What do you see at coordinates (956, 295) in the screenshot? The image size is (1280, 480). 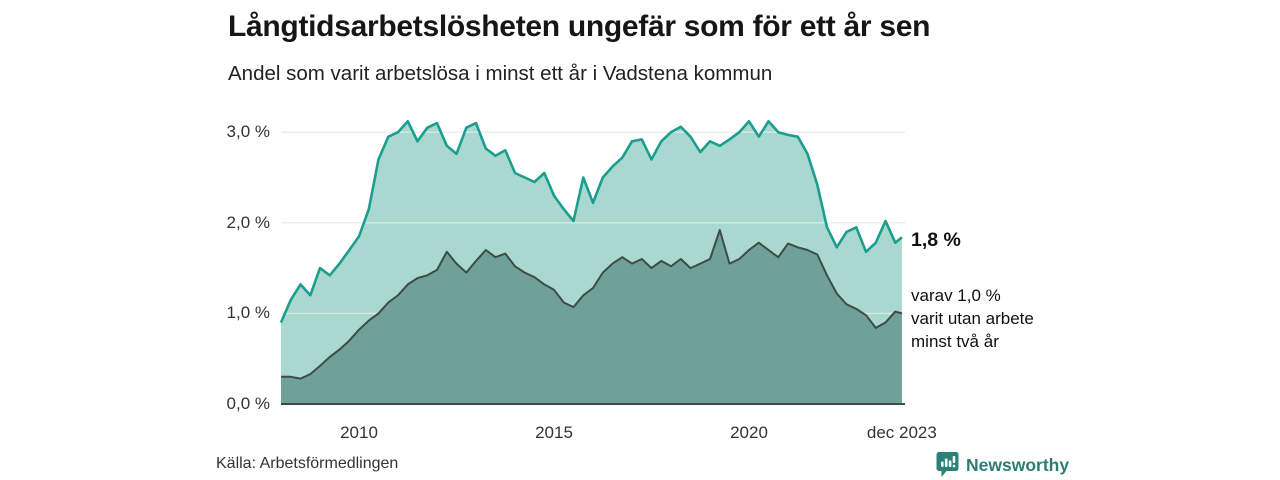 I see `annotation-line: varav 1,0 %` at bounding box center [956, 295].